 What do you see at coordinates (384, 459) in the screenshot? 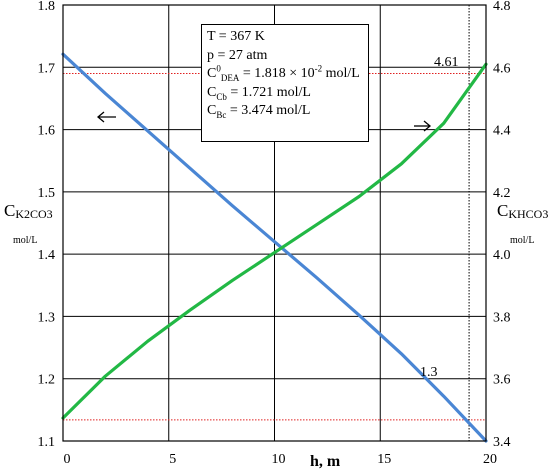
I see `x-tick-label: 15` at bounding box center [384, 459].